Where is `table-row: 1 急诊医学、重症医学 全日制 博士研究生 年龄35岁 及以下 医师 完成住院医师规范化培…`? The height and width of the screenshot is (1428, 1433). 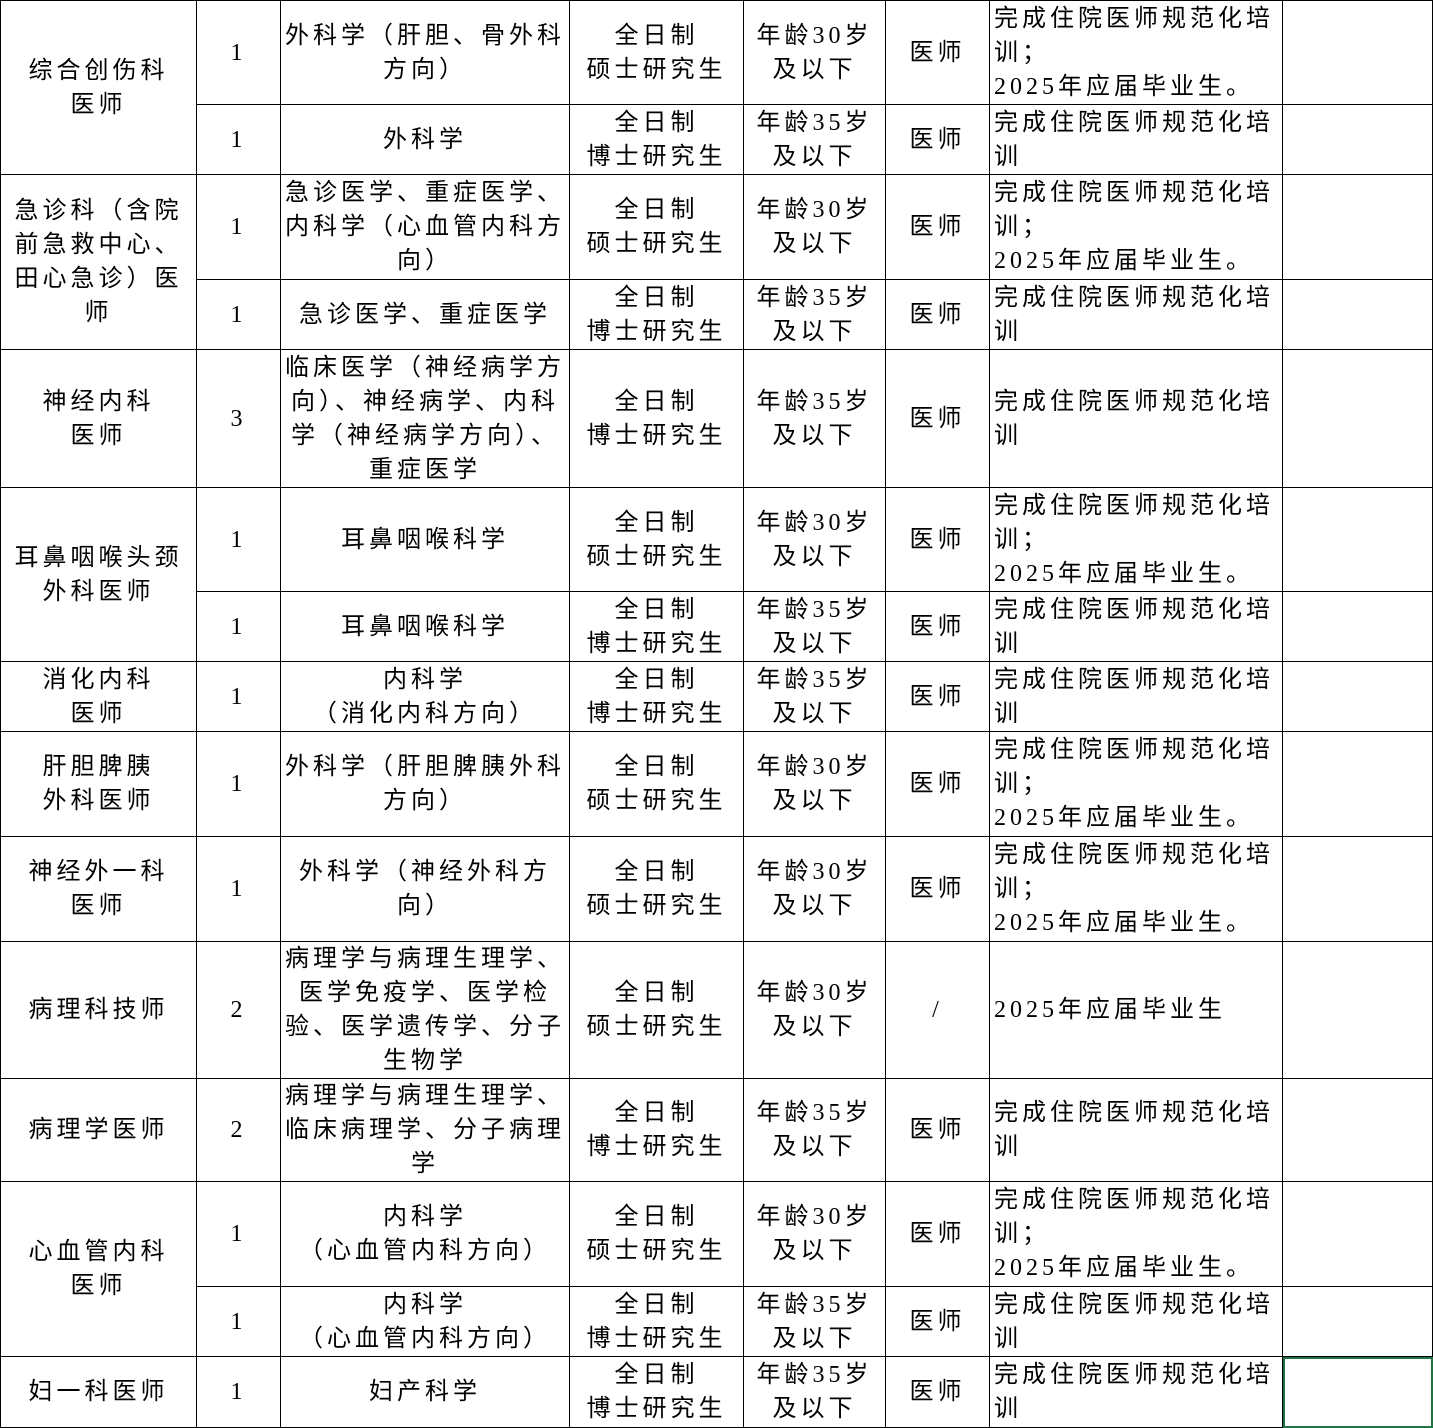 table-row: 1 急诊医学、重症医学 全日制 博士研究生 年龄35岁 及以下 医师 完成住院医师规范化培… is located at coordinates (717, 314).